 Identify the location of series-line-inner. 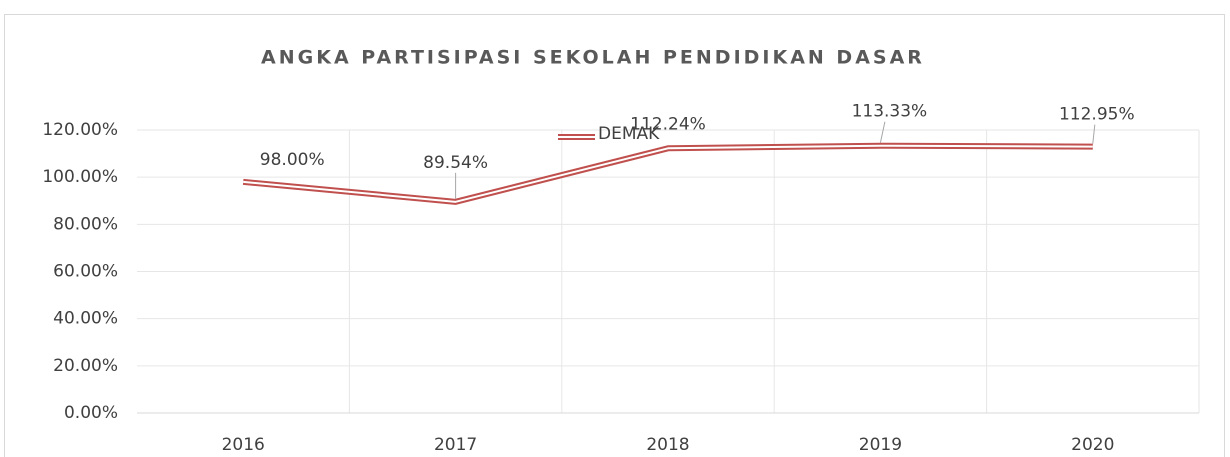
(668, 173).